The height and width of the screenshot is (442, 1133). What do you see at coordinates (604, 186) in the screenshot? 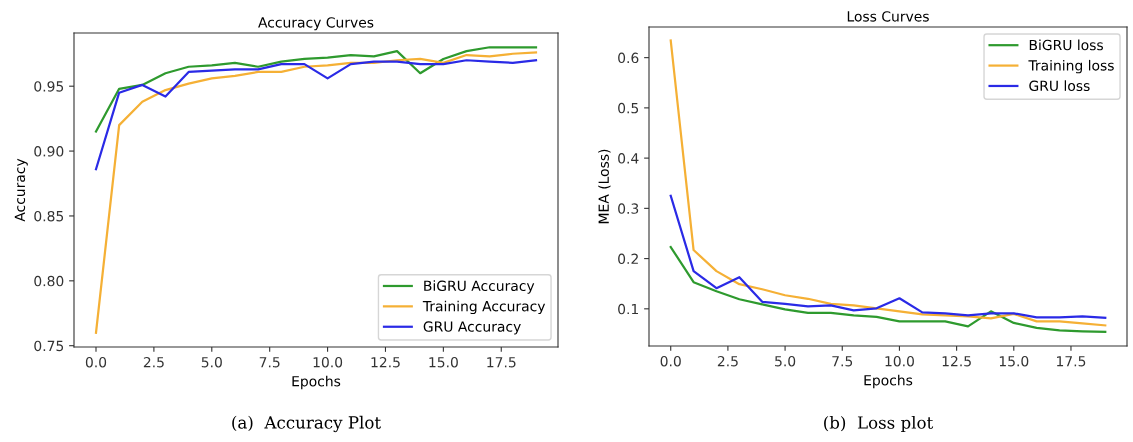
I see `y-axis-title: MEA (Loss)` at bounding box center [604, 186].